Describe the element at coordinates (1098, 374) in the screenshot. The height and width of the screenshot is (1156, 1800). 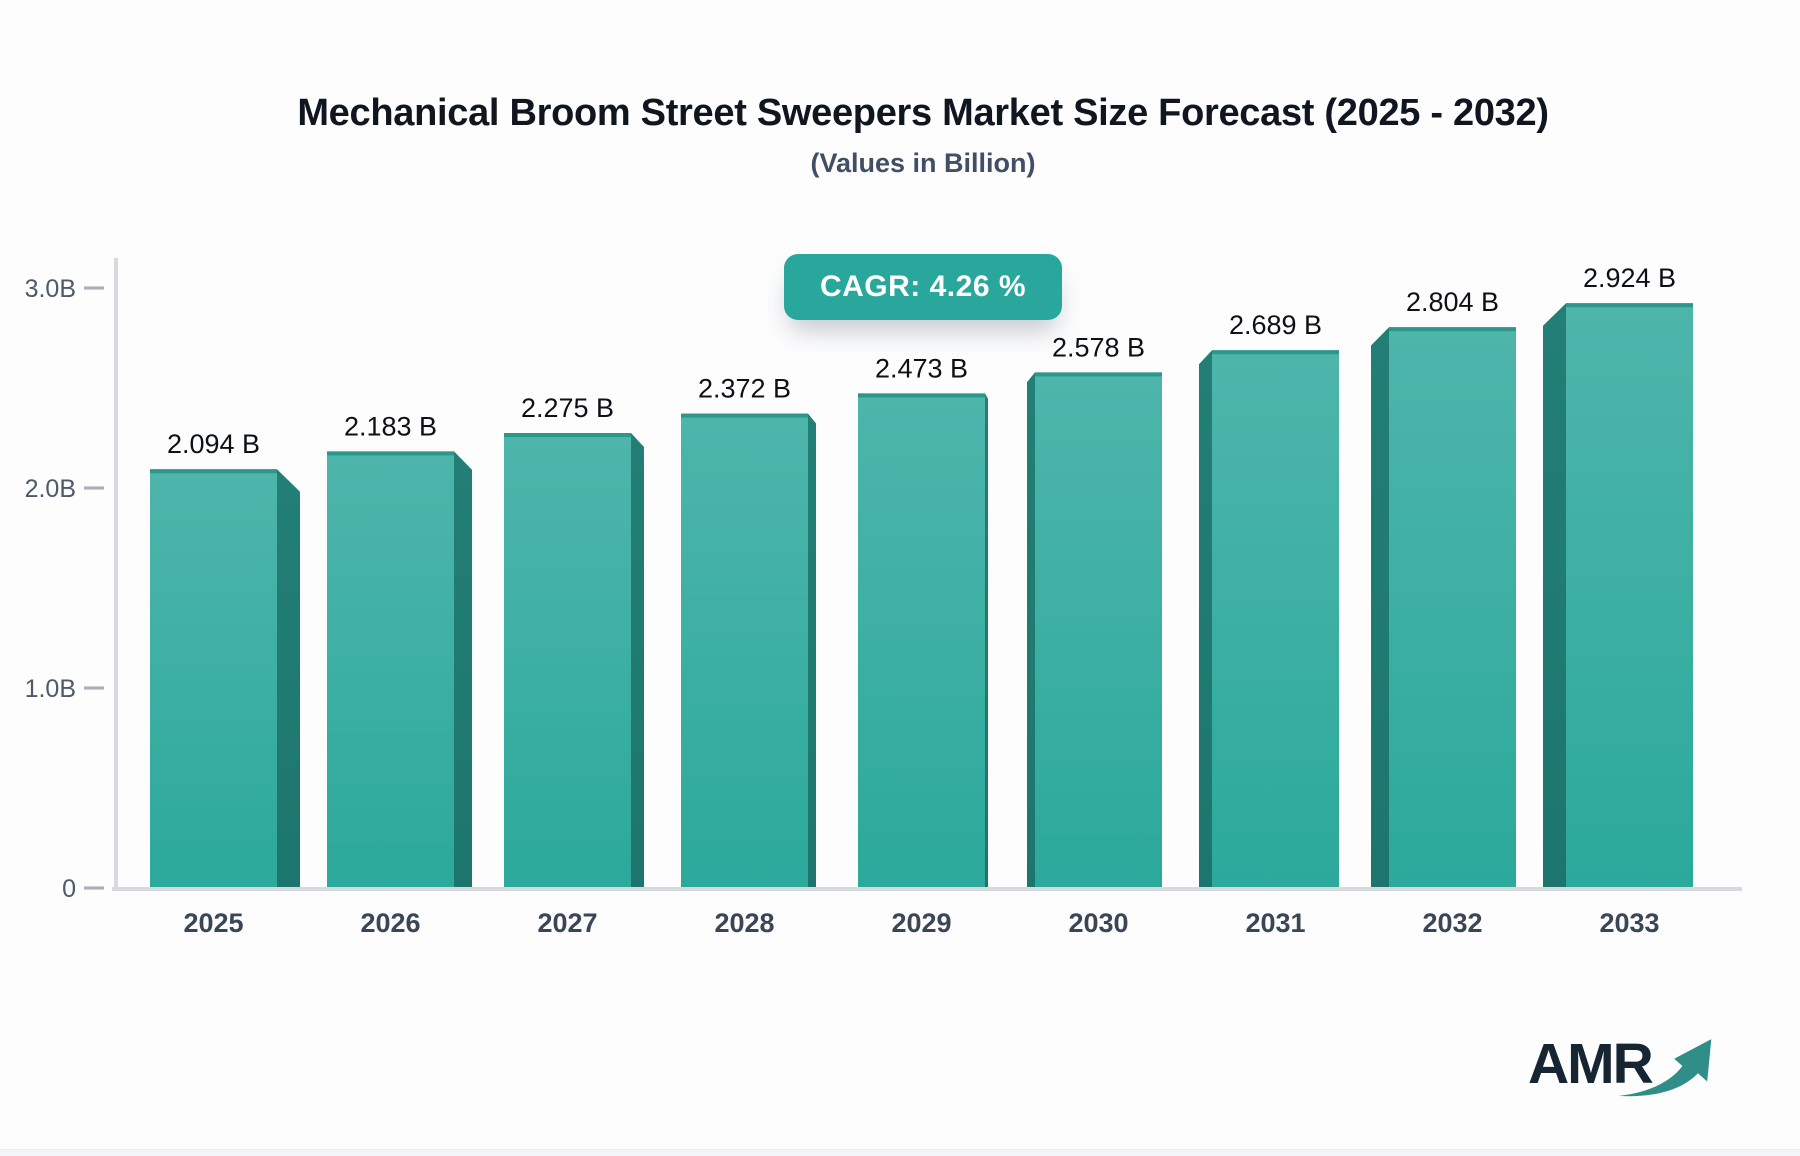
I see `bar-top-edge-2030` at that location.